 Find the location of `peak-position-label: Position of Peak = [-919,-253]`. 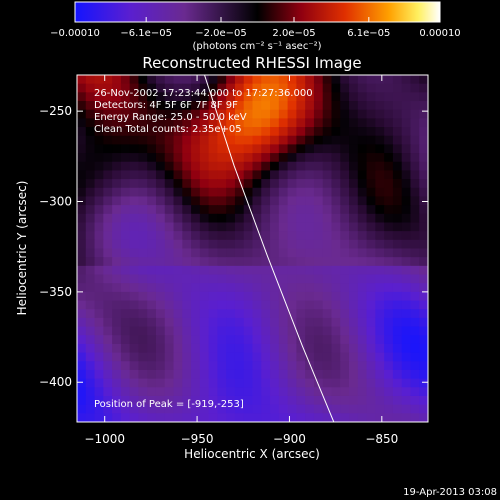

peak-position-label: Position of Peak = [-919,-253] is located at coordinates (169, 404).